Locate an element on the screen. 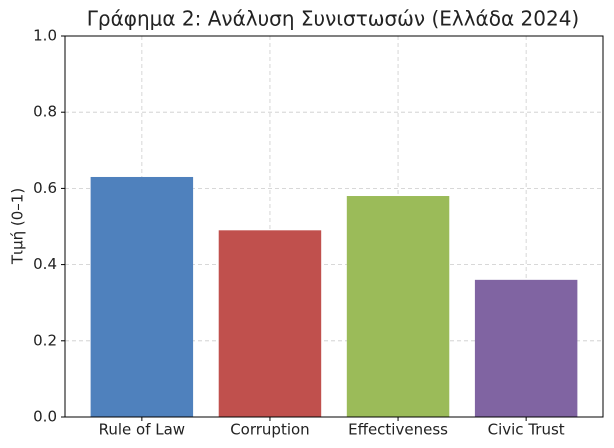 Image resolution: width=614 pixels, height=448 pixels. y-tick-label: 0.4 is located at coordinates (45, 264).